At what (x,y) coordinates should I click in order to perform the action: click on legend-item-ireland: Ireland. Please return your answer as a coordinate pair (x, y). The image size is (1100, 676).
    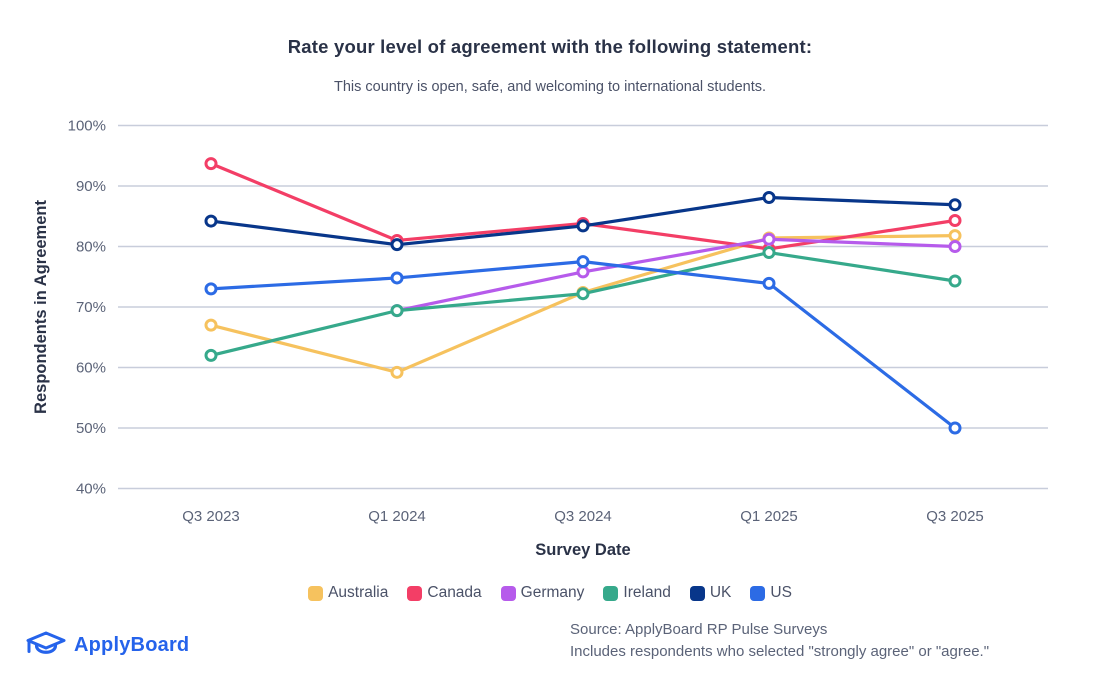
    Looking at the image, I should click on (637, 593).